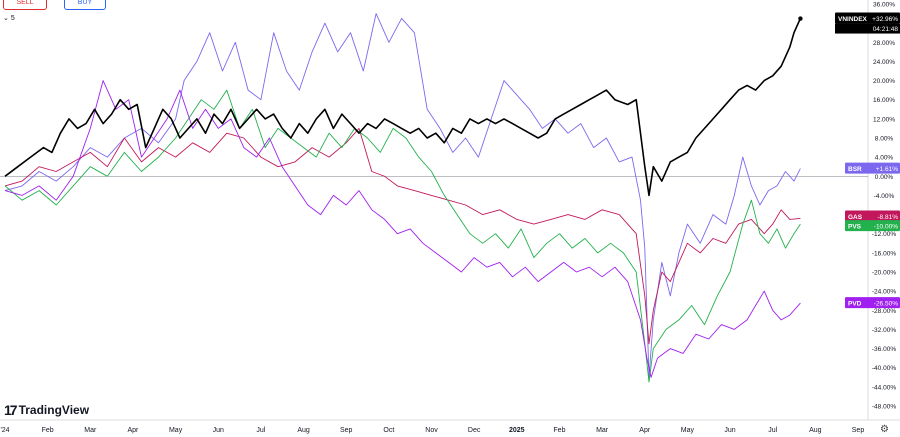 The image size is (900, 437). Describe the element at coordinates (867, 28) in the screenshot. I see `countdown-badge` at that location.